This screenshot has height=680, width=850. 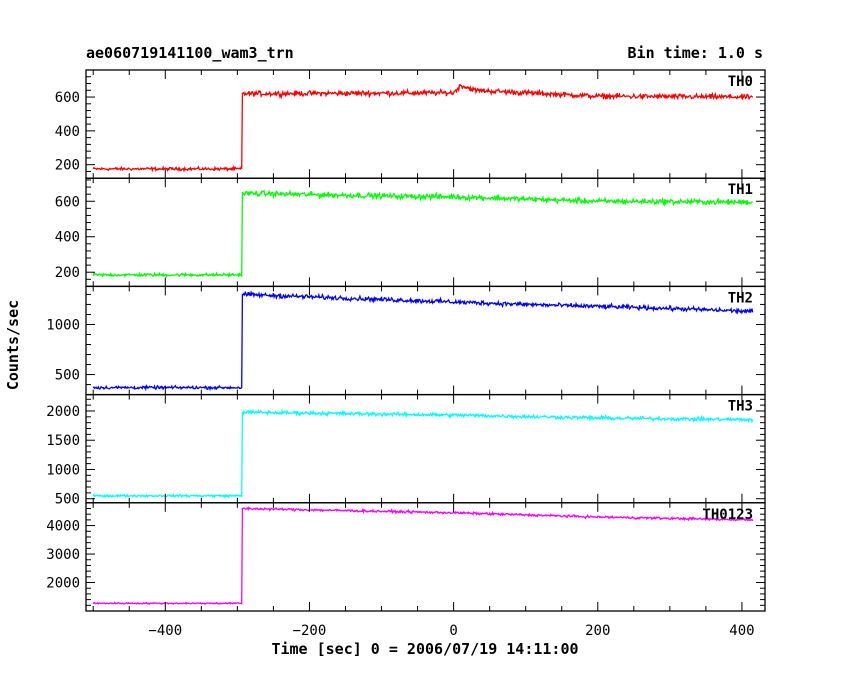 What do you see at coordinates (695, 53) in the screenshot?
I see `bin-time-label: Bin time: 1.0 s` at bounding box center [695, 53].